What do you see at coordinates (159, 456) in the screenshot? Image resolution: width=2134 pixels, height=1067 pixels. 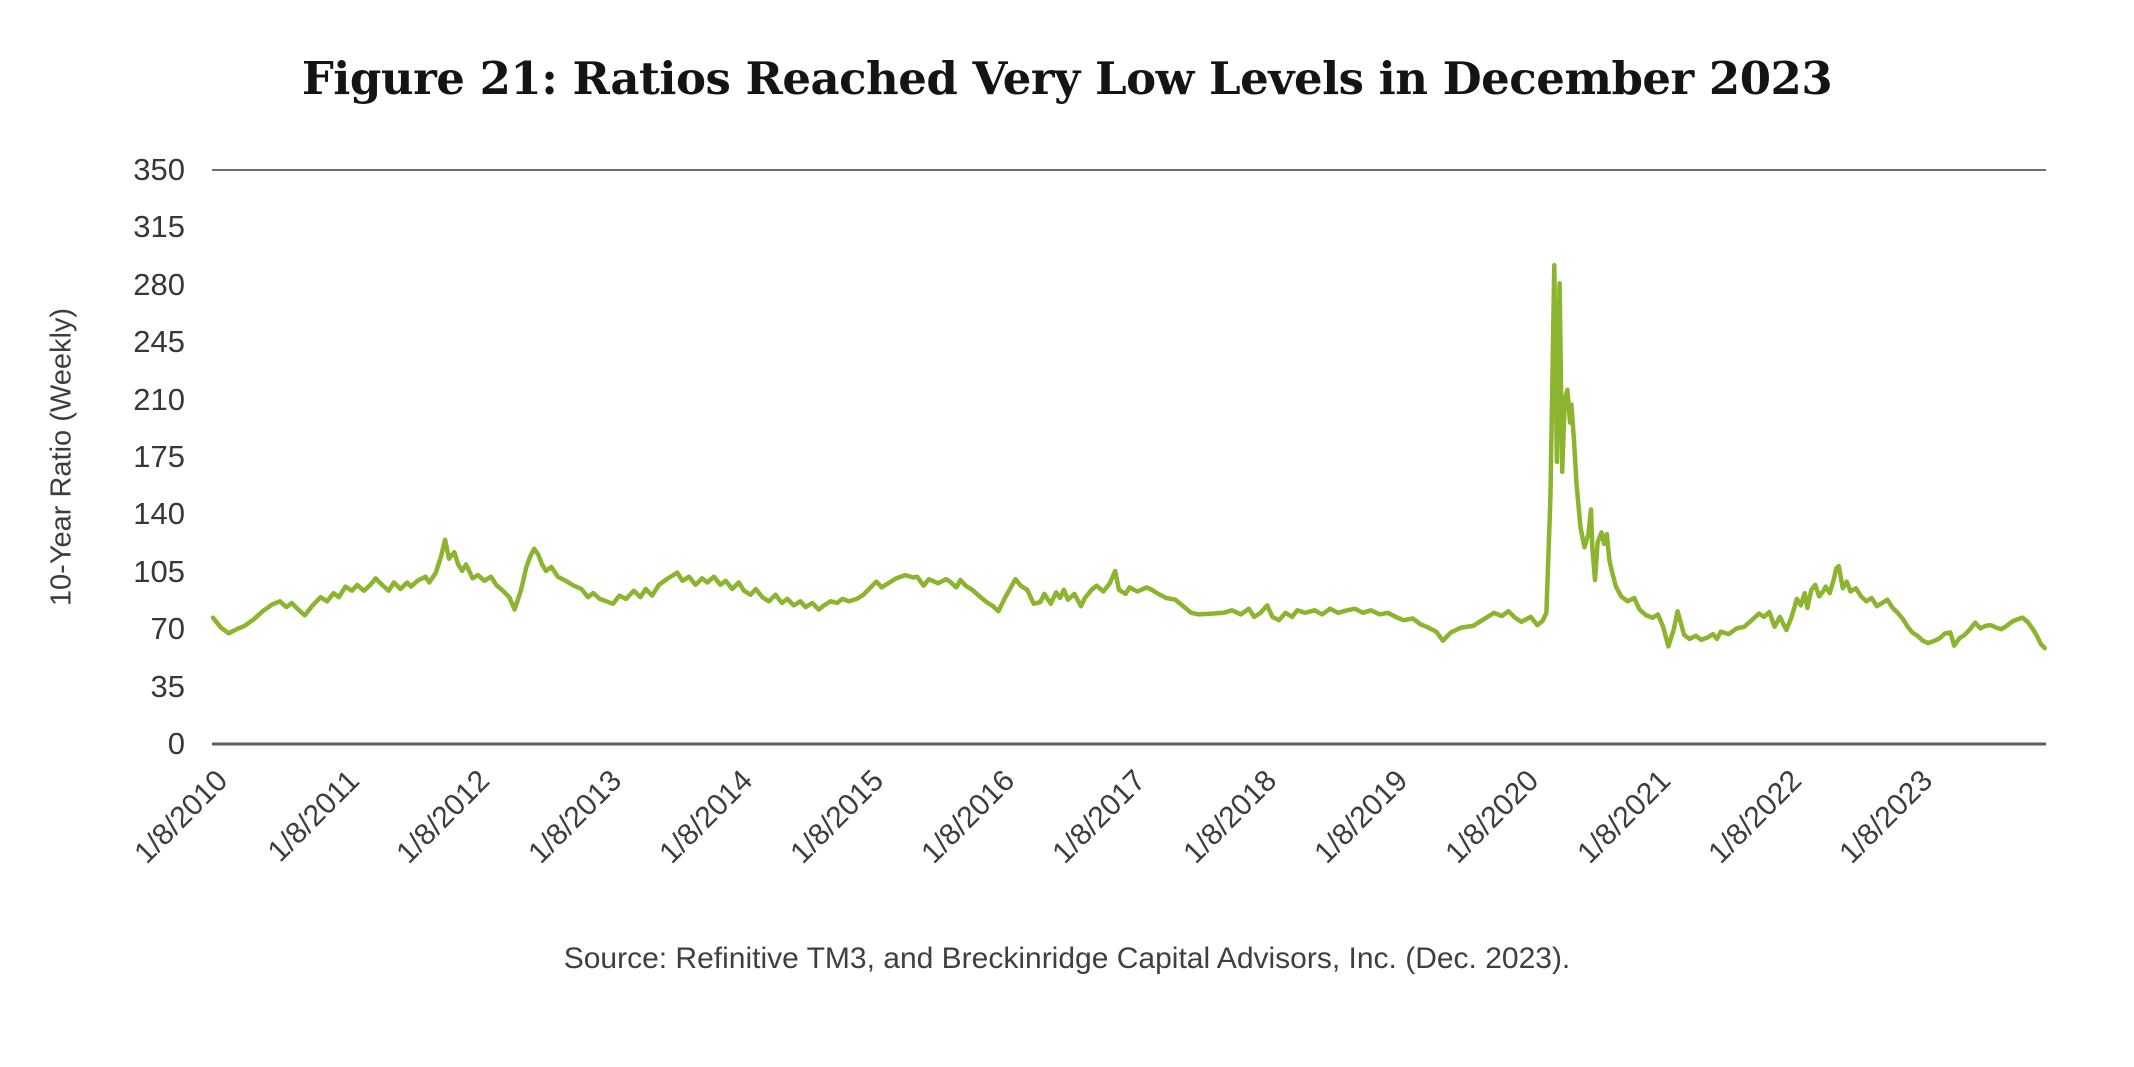 I see `y-tick-label: 175` at bounding box center [159, 456].